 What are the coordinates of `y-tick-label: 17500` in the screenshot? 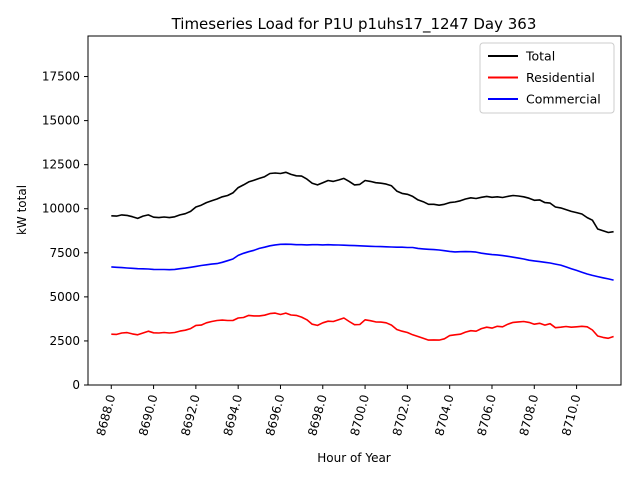 It's located at (61, 77).